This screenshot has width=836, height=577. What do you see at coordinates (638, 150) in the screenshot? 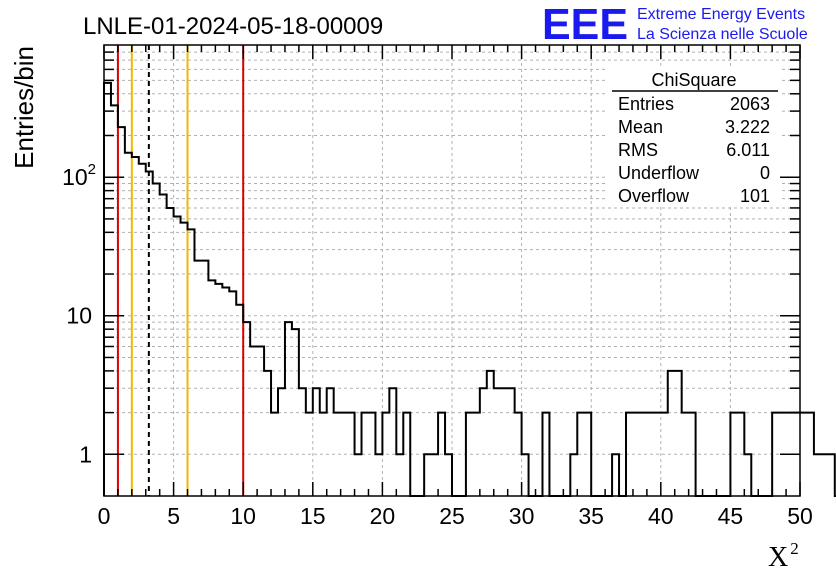
I see `stats-row-label: RMS` at bounding box center [638, 150].